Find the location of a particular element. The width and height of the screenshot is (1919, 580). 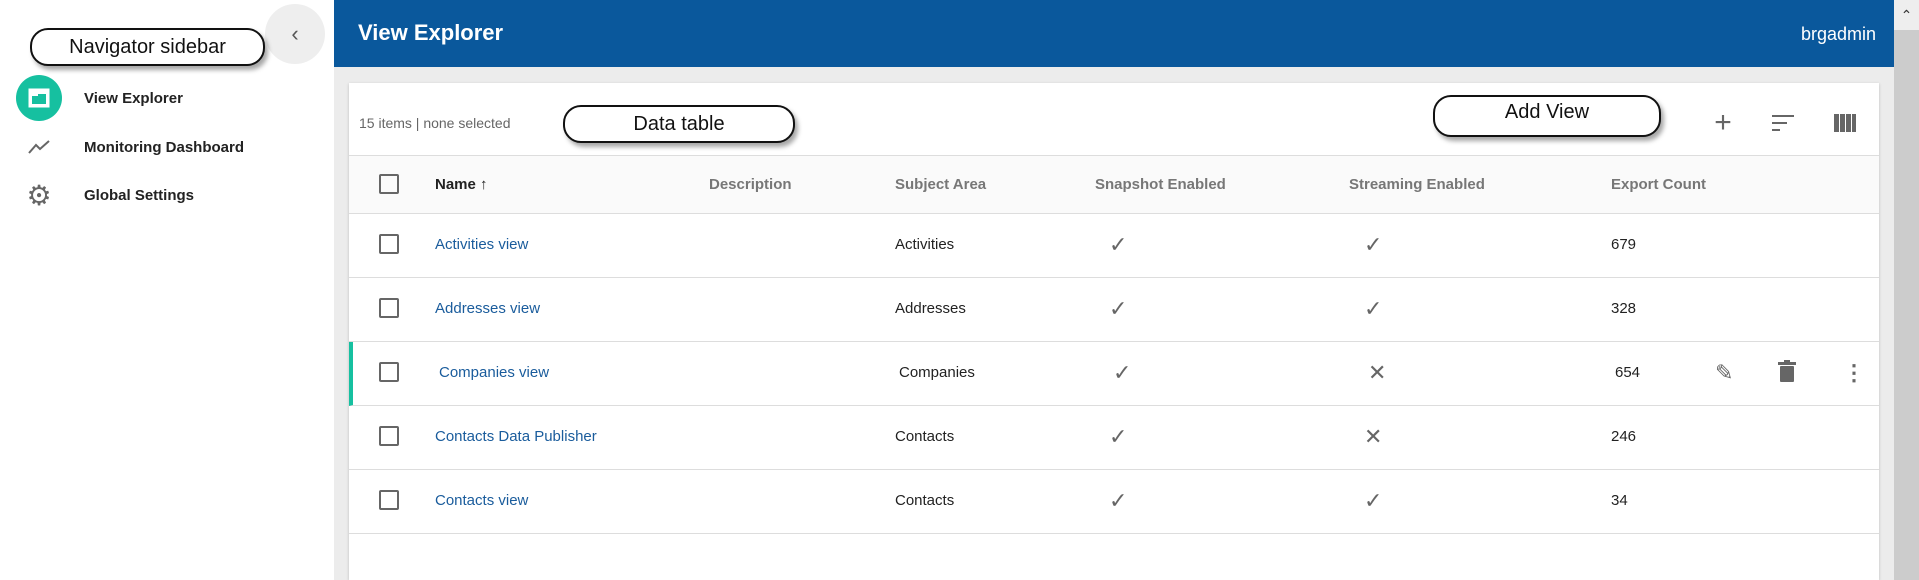

sort-icon is located at coordinates (1783, 123).